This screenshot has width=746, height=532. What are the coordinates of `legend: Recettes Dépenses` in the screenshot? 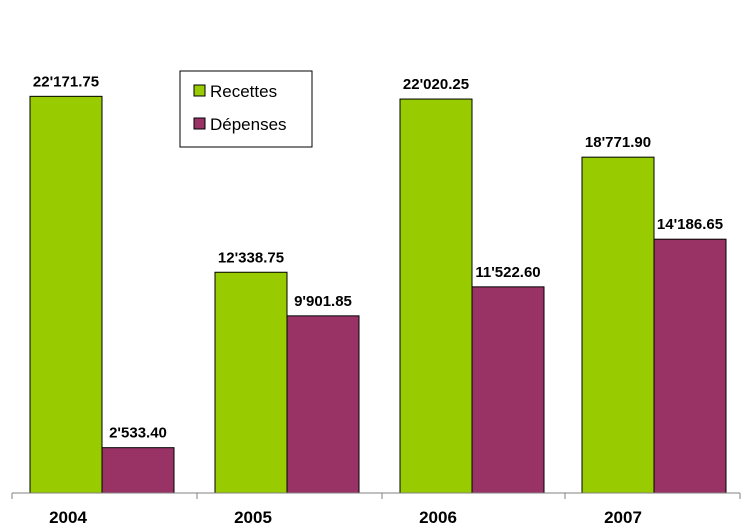 It's located at (246, 109).